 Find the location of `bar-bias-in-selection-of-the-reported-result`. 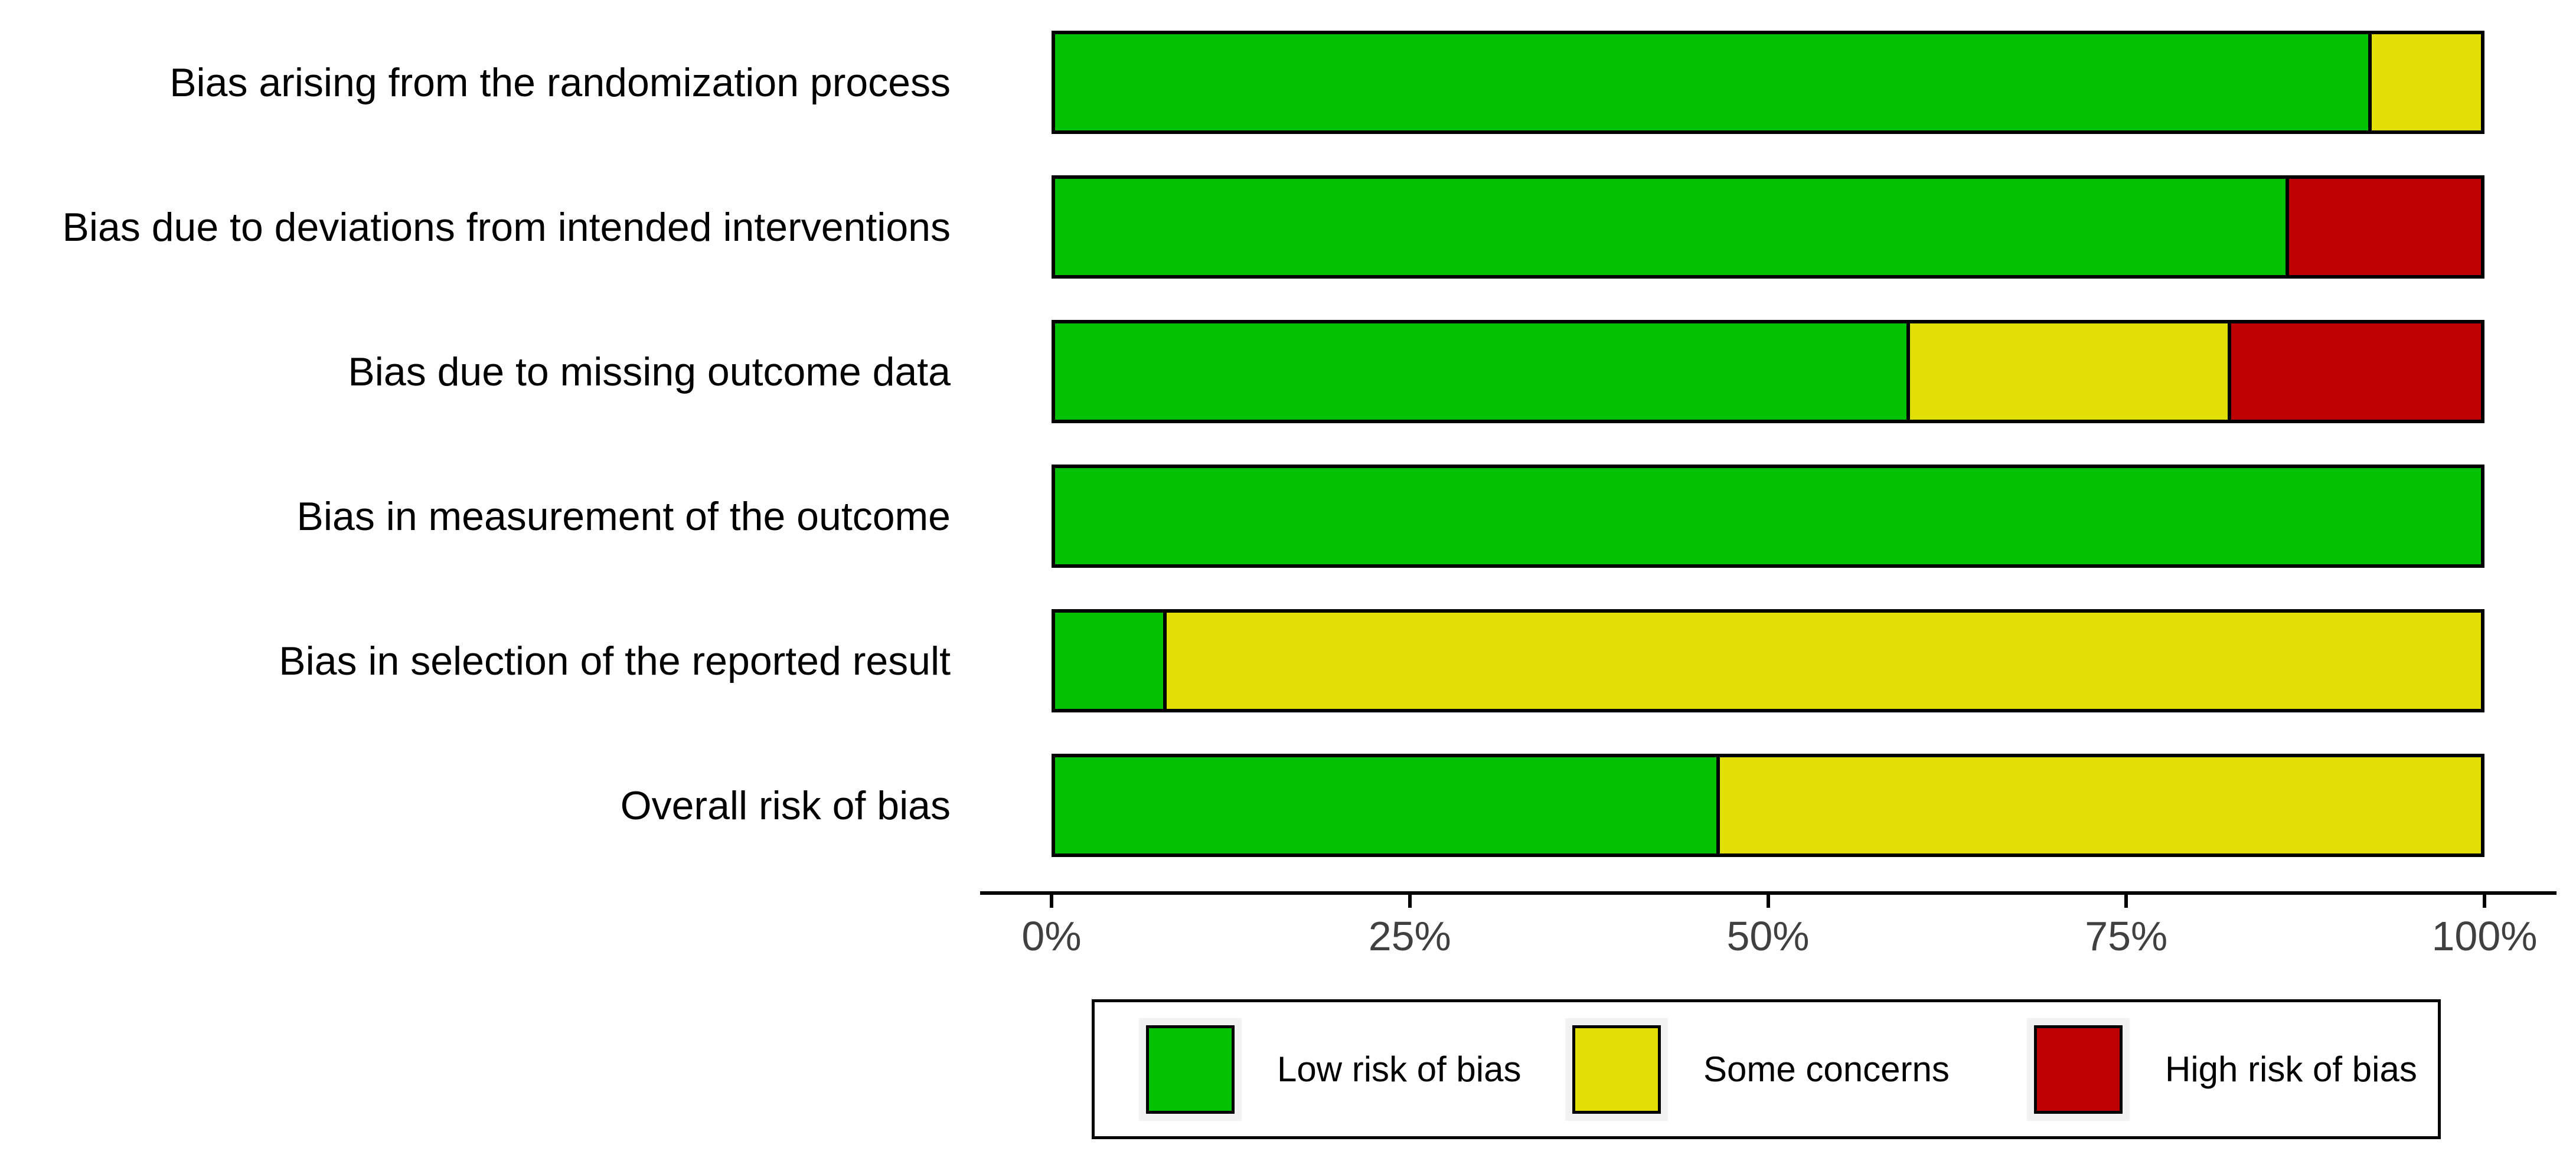

bar-bias-in-selection-of-the-reported-result is located at coordinates (1768, 660).